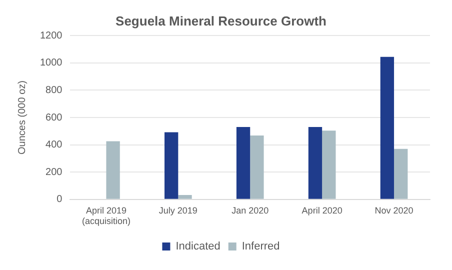 The height and width of the screenshot is (270, 452). Describe the element at coordinates (250, 210) in the screenshot. I see `x-tick-label: Jan 2020` at that location.